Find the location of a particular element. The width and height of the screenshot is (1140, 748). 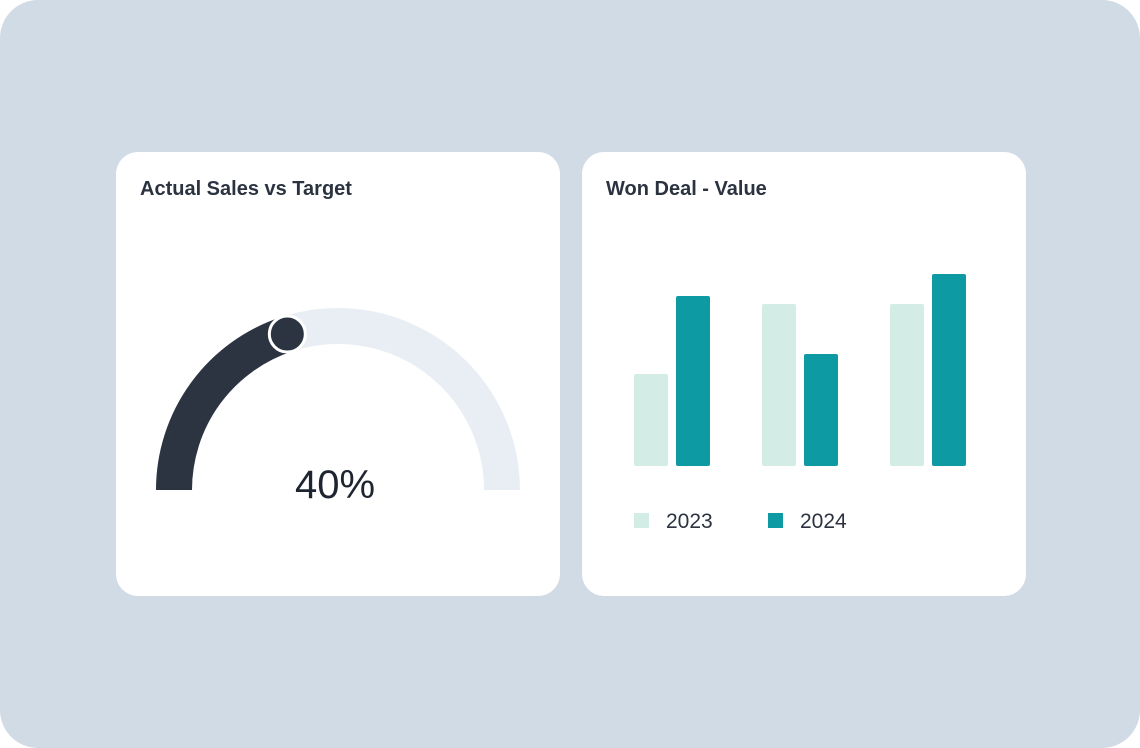

bars-group is located at coordinates (800, 370).